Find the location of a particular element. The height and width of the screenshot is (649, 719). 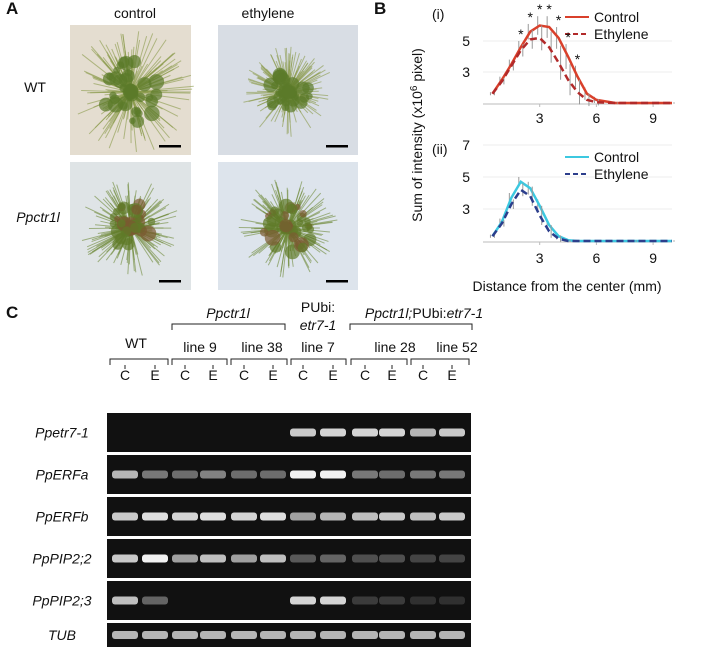

line-label: line 38 is located at coordinates (261, 347).